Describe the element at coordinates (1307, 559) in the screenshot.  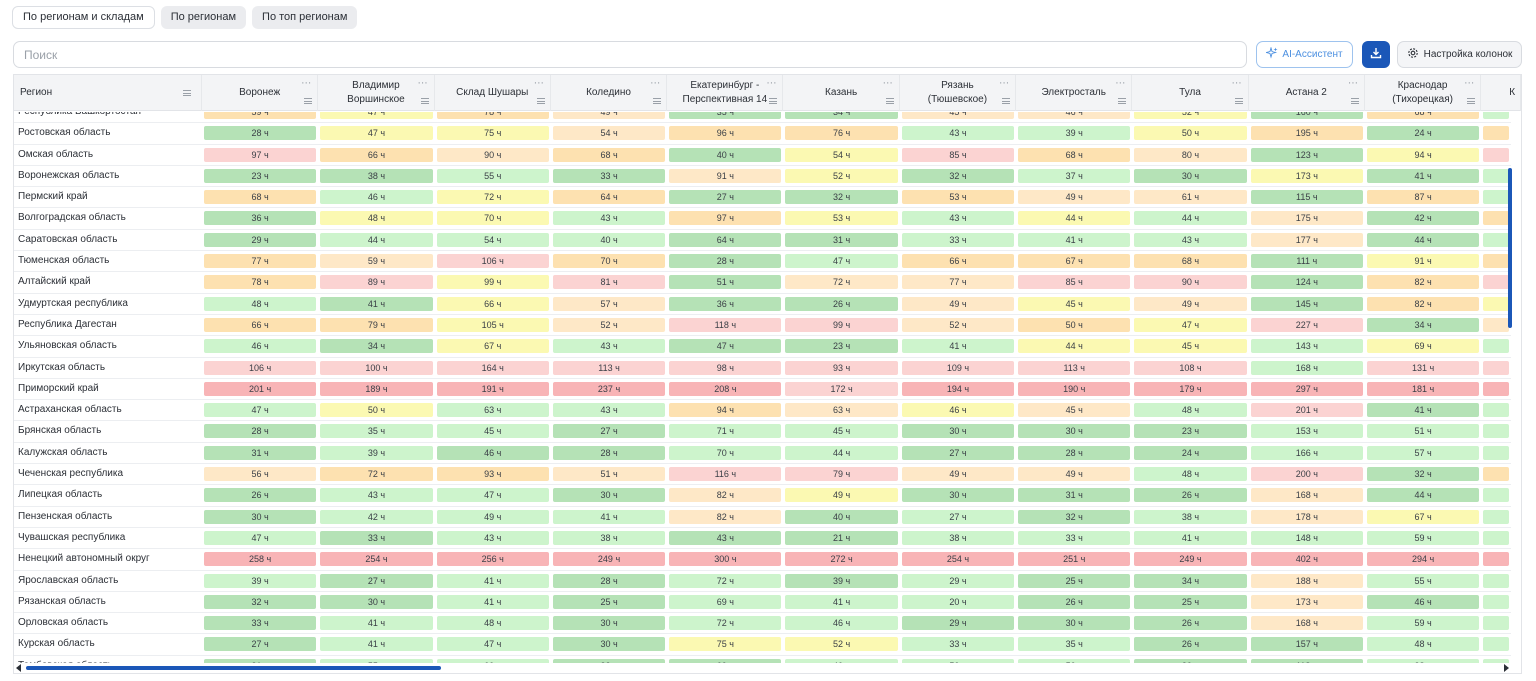
I see `table-cell: 402 ч` at that location.